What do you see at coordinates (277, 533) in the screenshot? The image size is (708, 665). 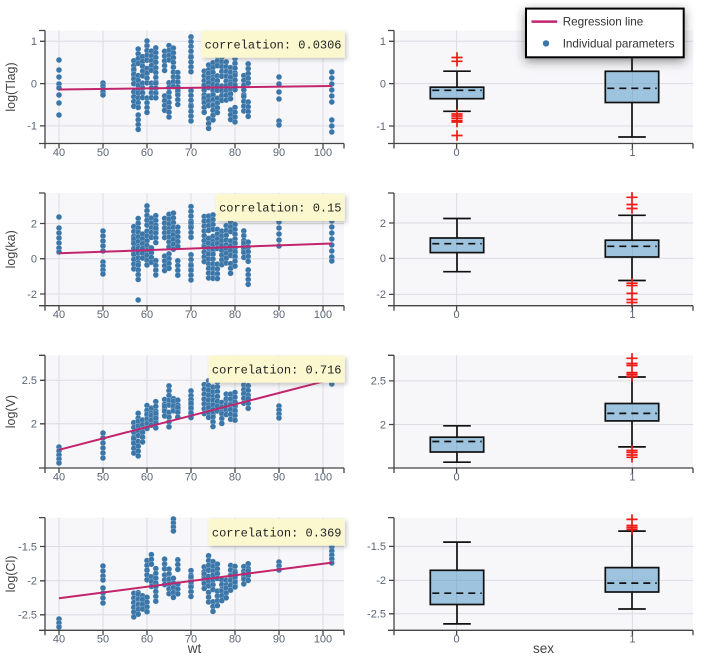 I see `svg-text: correlation: 0.369` at bounding box center [277, 533].